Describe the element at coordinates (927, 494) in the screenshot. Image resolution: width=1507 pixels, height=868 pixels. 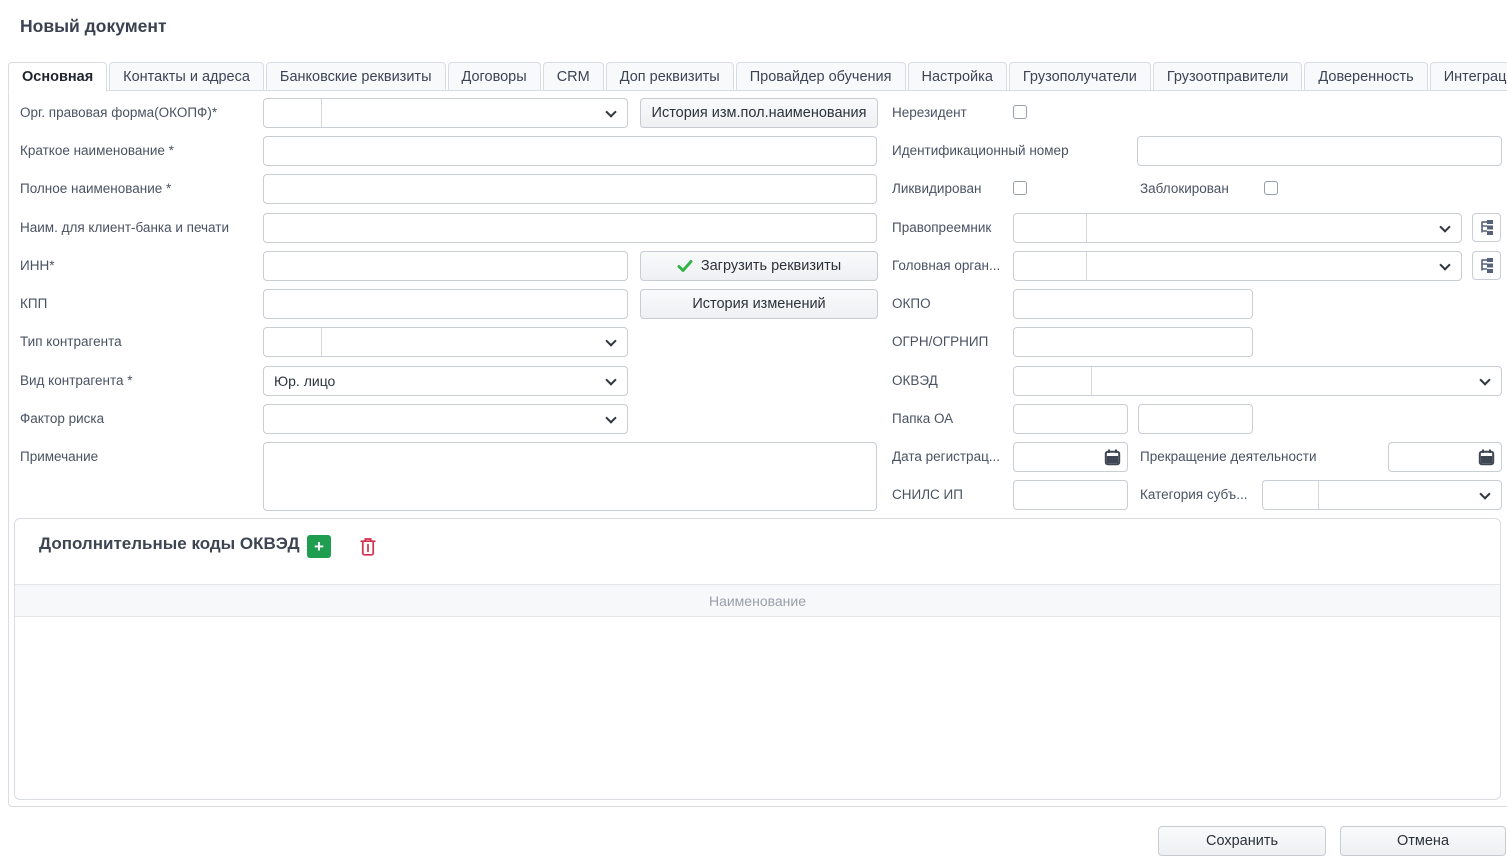
I see `snils-label: СНИЛС ИП` at that location.